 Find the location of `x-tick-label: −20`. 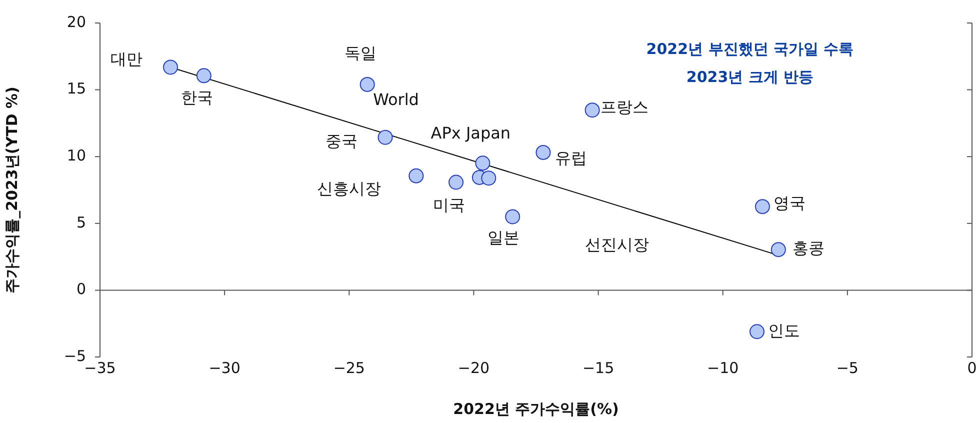

x-tick-label: −20 is located at coordinates (474, 367).